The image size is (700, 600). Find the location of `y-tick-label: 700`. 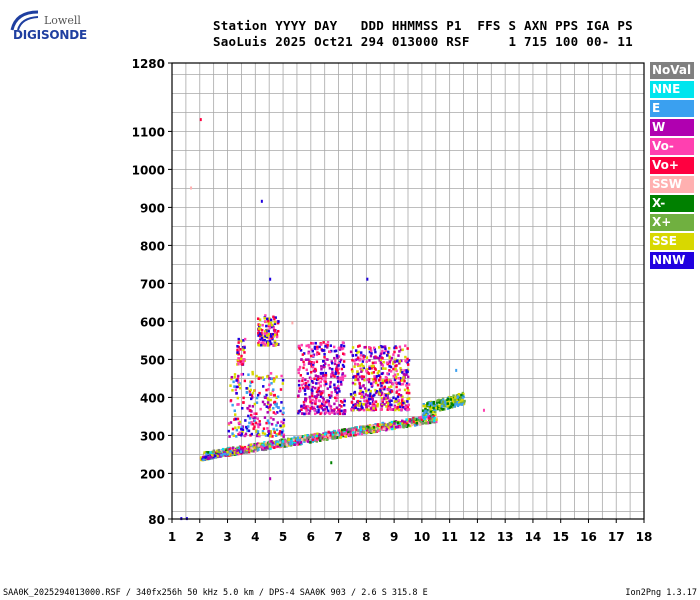

y-tick-label: 700 is located at coordinates (152, 284).